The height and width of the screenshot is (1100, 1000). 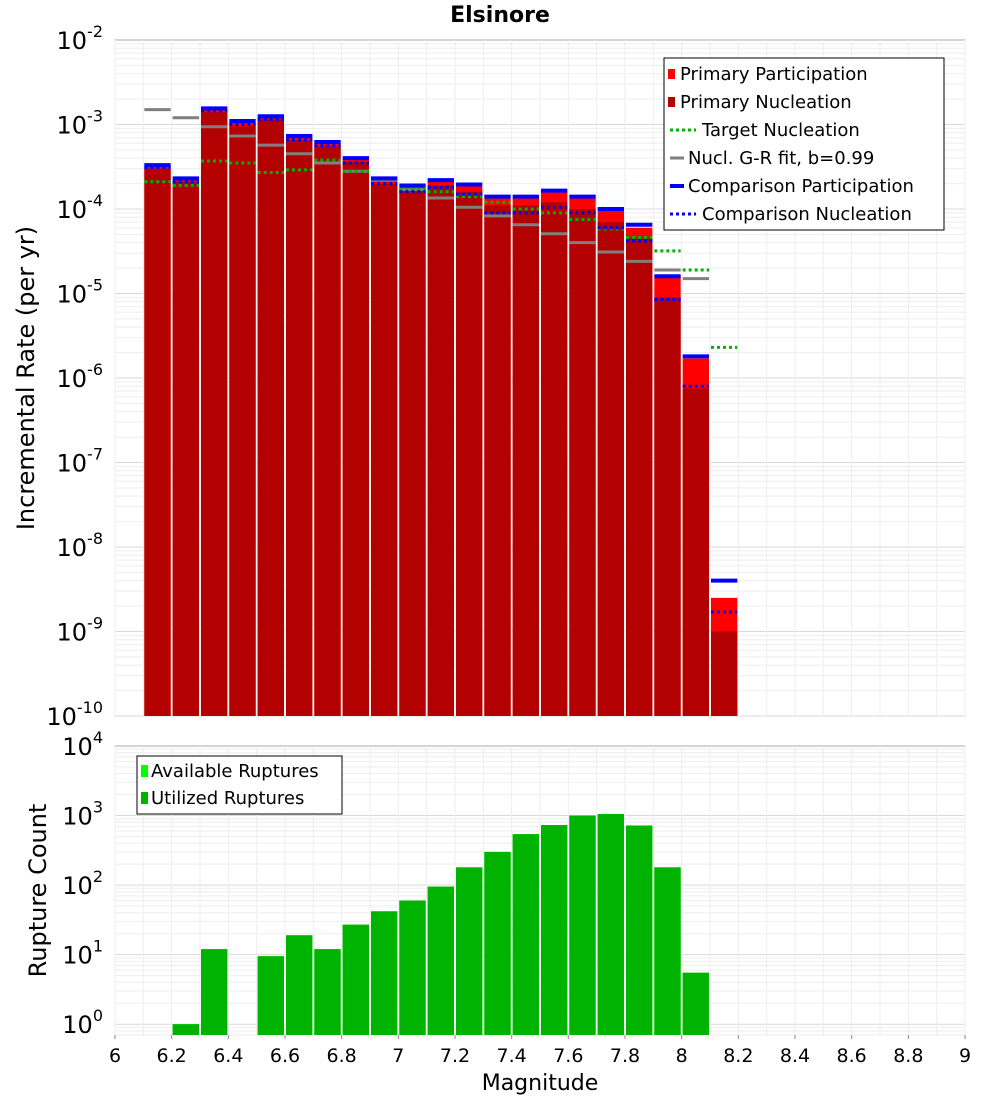 I want to click on tick-exponent: 3, so click(x=98, y=807).